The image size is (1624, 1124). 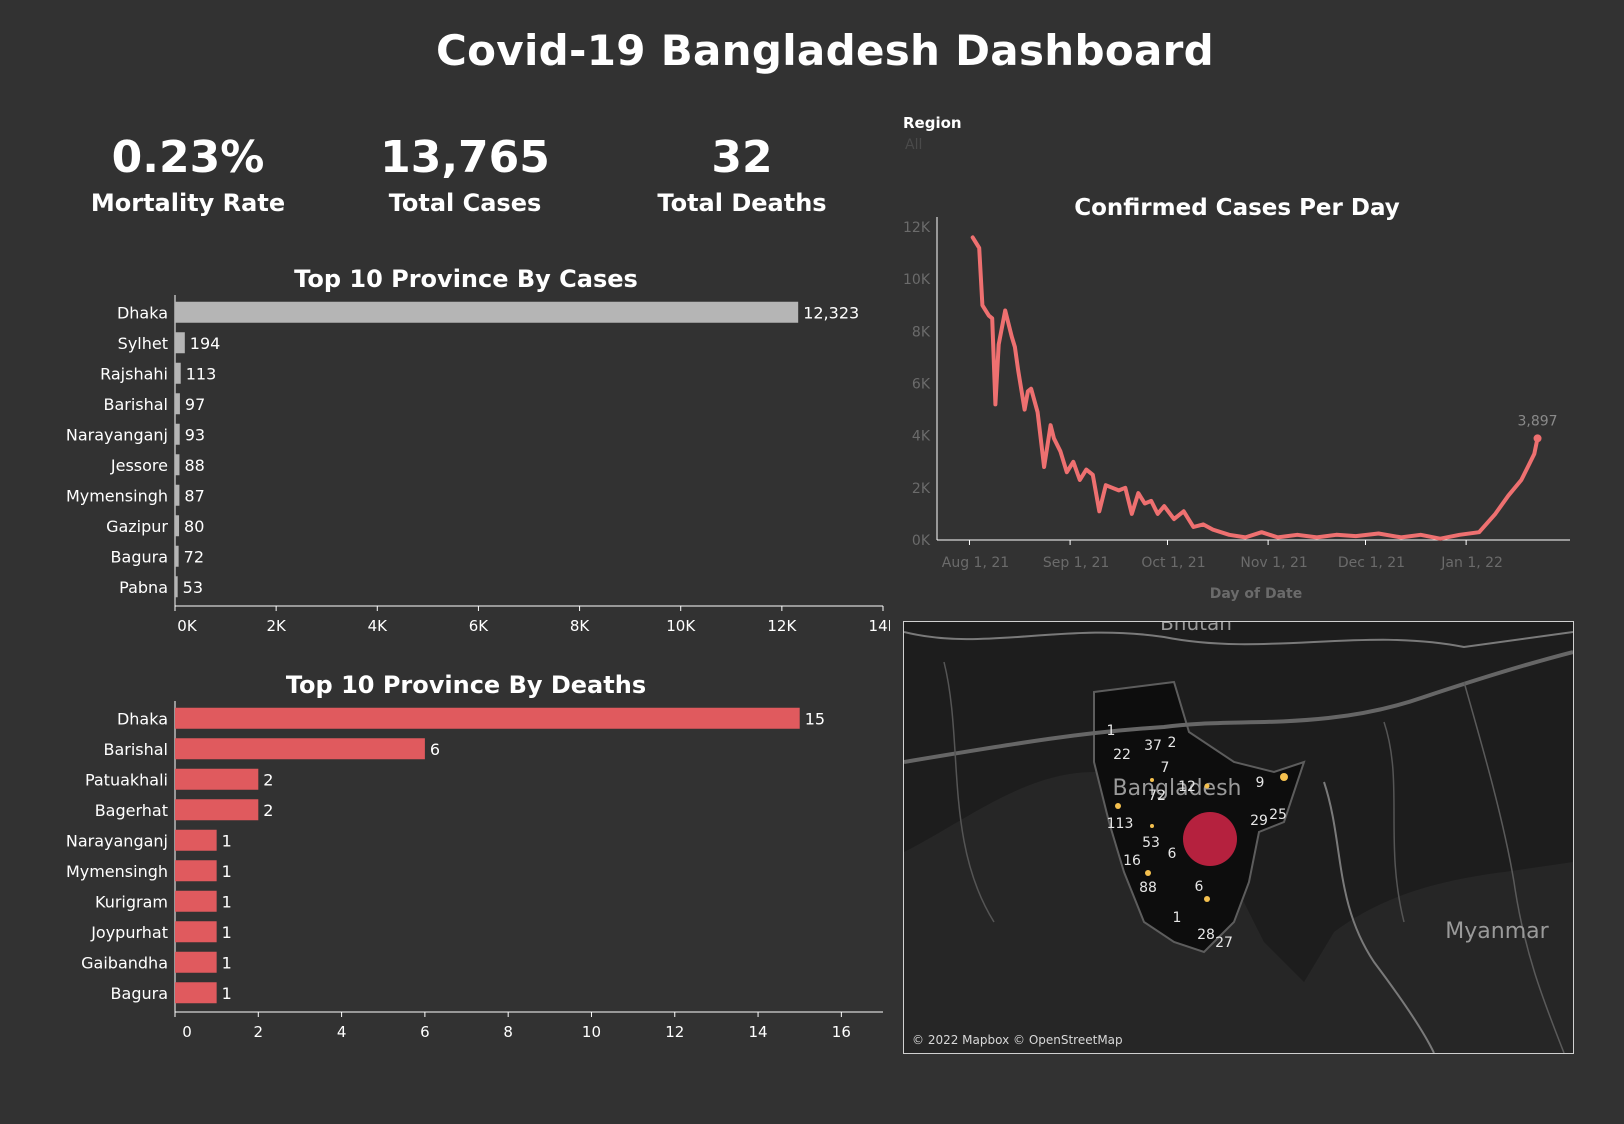 What do you see at coordinates (131, 810) in the screenshot?
I see `category-label: Bagerhat` at bounding box center [131, 810].